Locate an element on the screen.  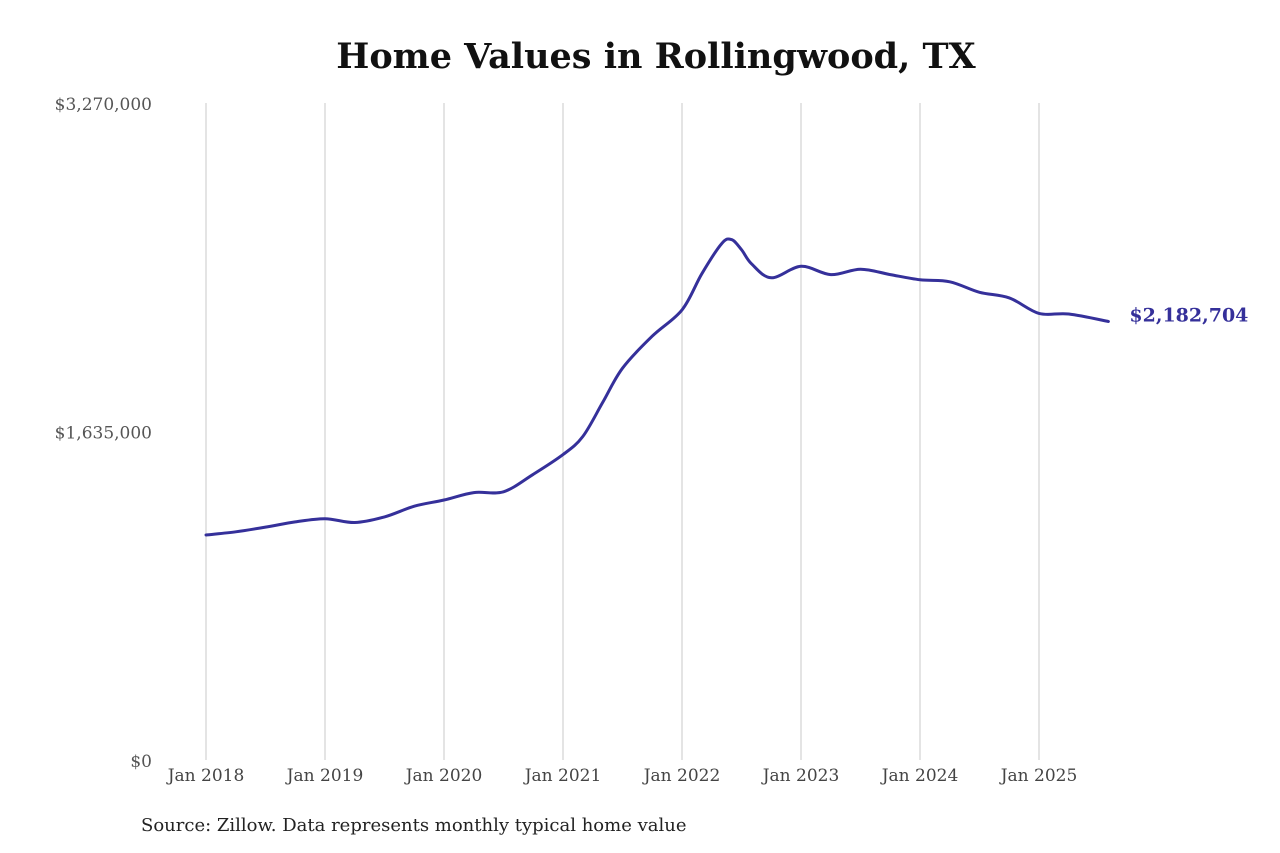
end-value-label: $2,182,704 is located at coordinates (1188, 315).